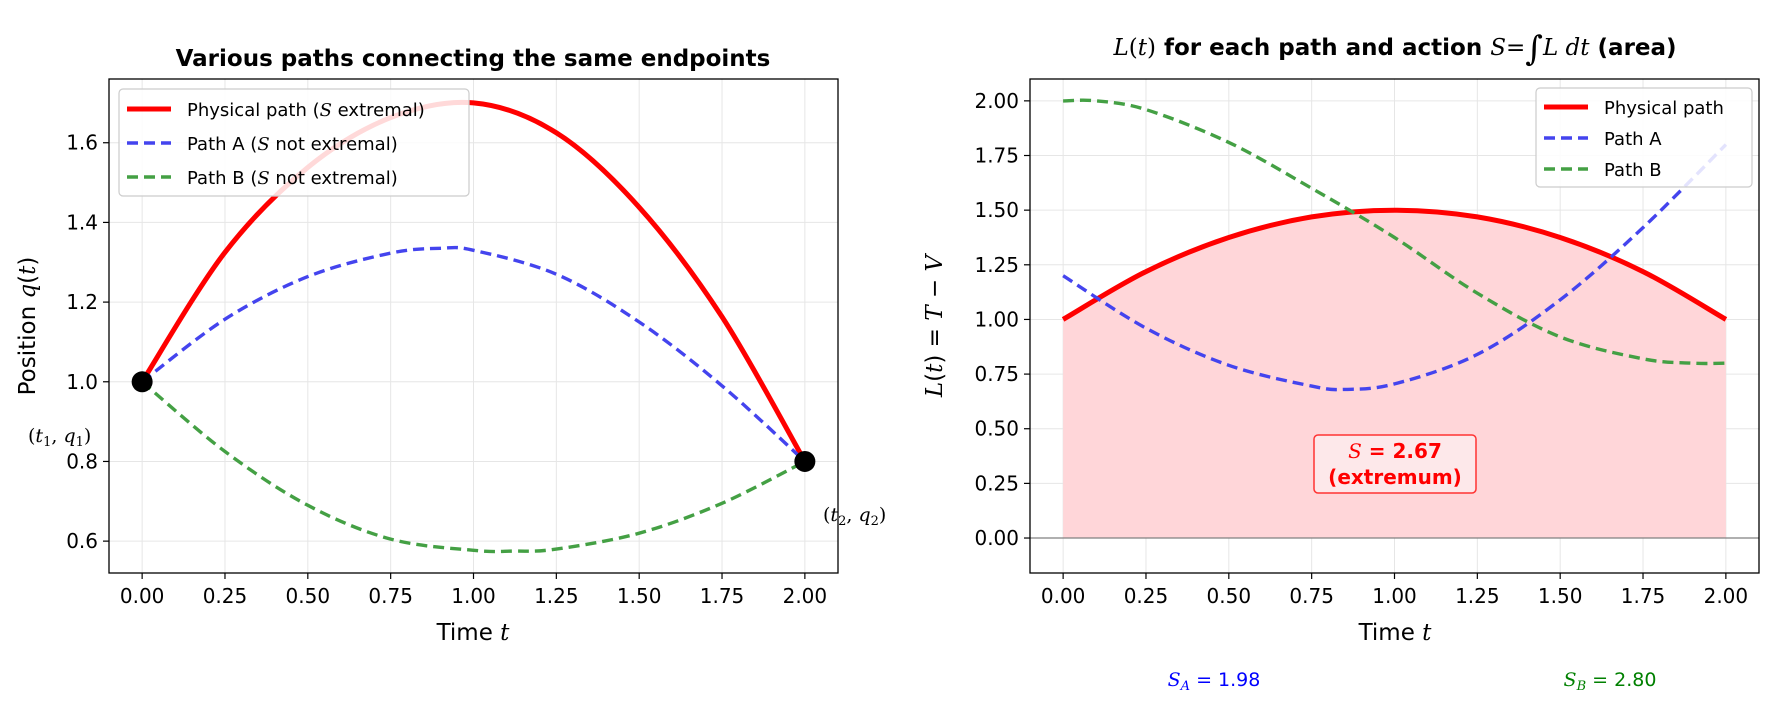 This screenshot has width=1773, height=706. I want to click on left-ytick-label-1-0: 1.0, so click(82, 382).